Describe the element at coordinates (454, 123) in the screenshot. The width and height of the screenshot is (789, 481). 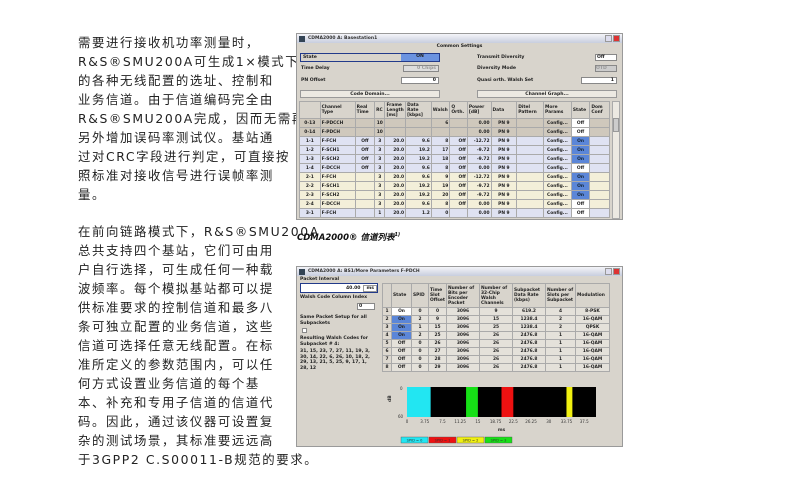
I see `table-row: 0-13 F-PDCCH 10 6 0.00 PN 9 Config... Off` at that location.